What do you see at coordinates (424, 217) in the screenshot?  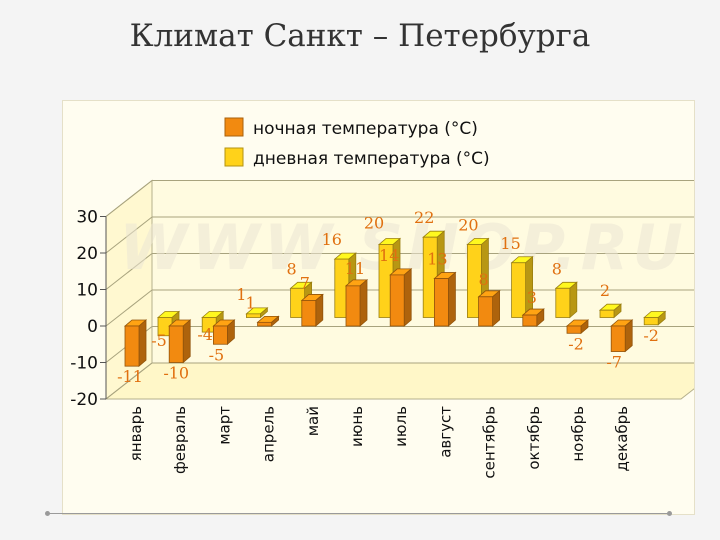 I see `value-label: 22` at bounding box center [424, 217].